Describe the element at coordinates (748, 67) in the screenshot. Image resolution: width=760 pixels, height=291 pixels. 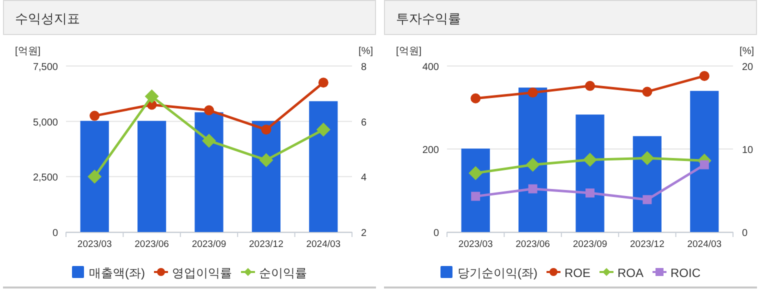
I see `y2-tick-label: 20` at that location.